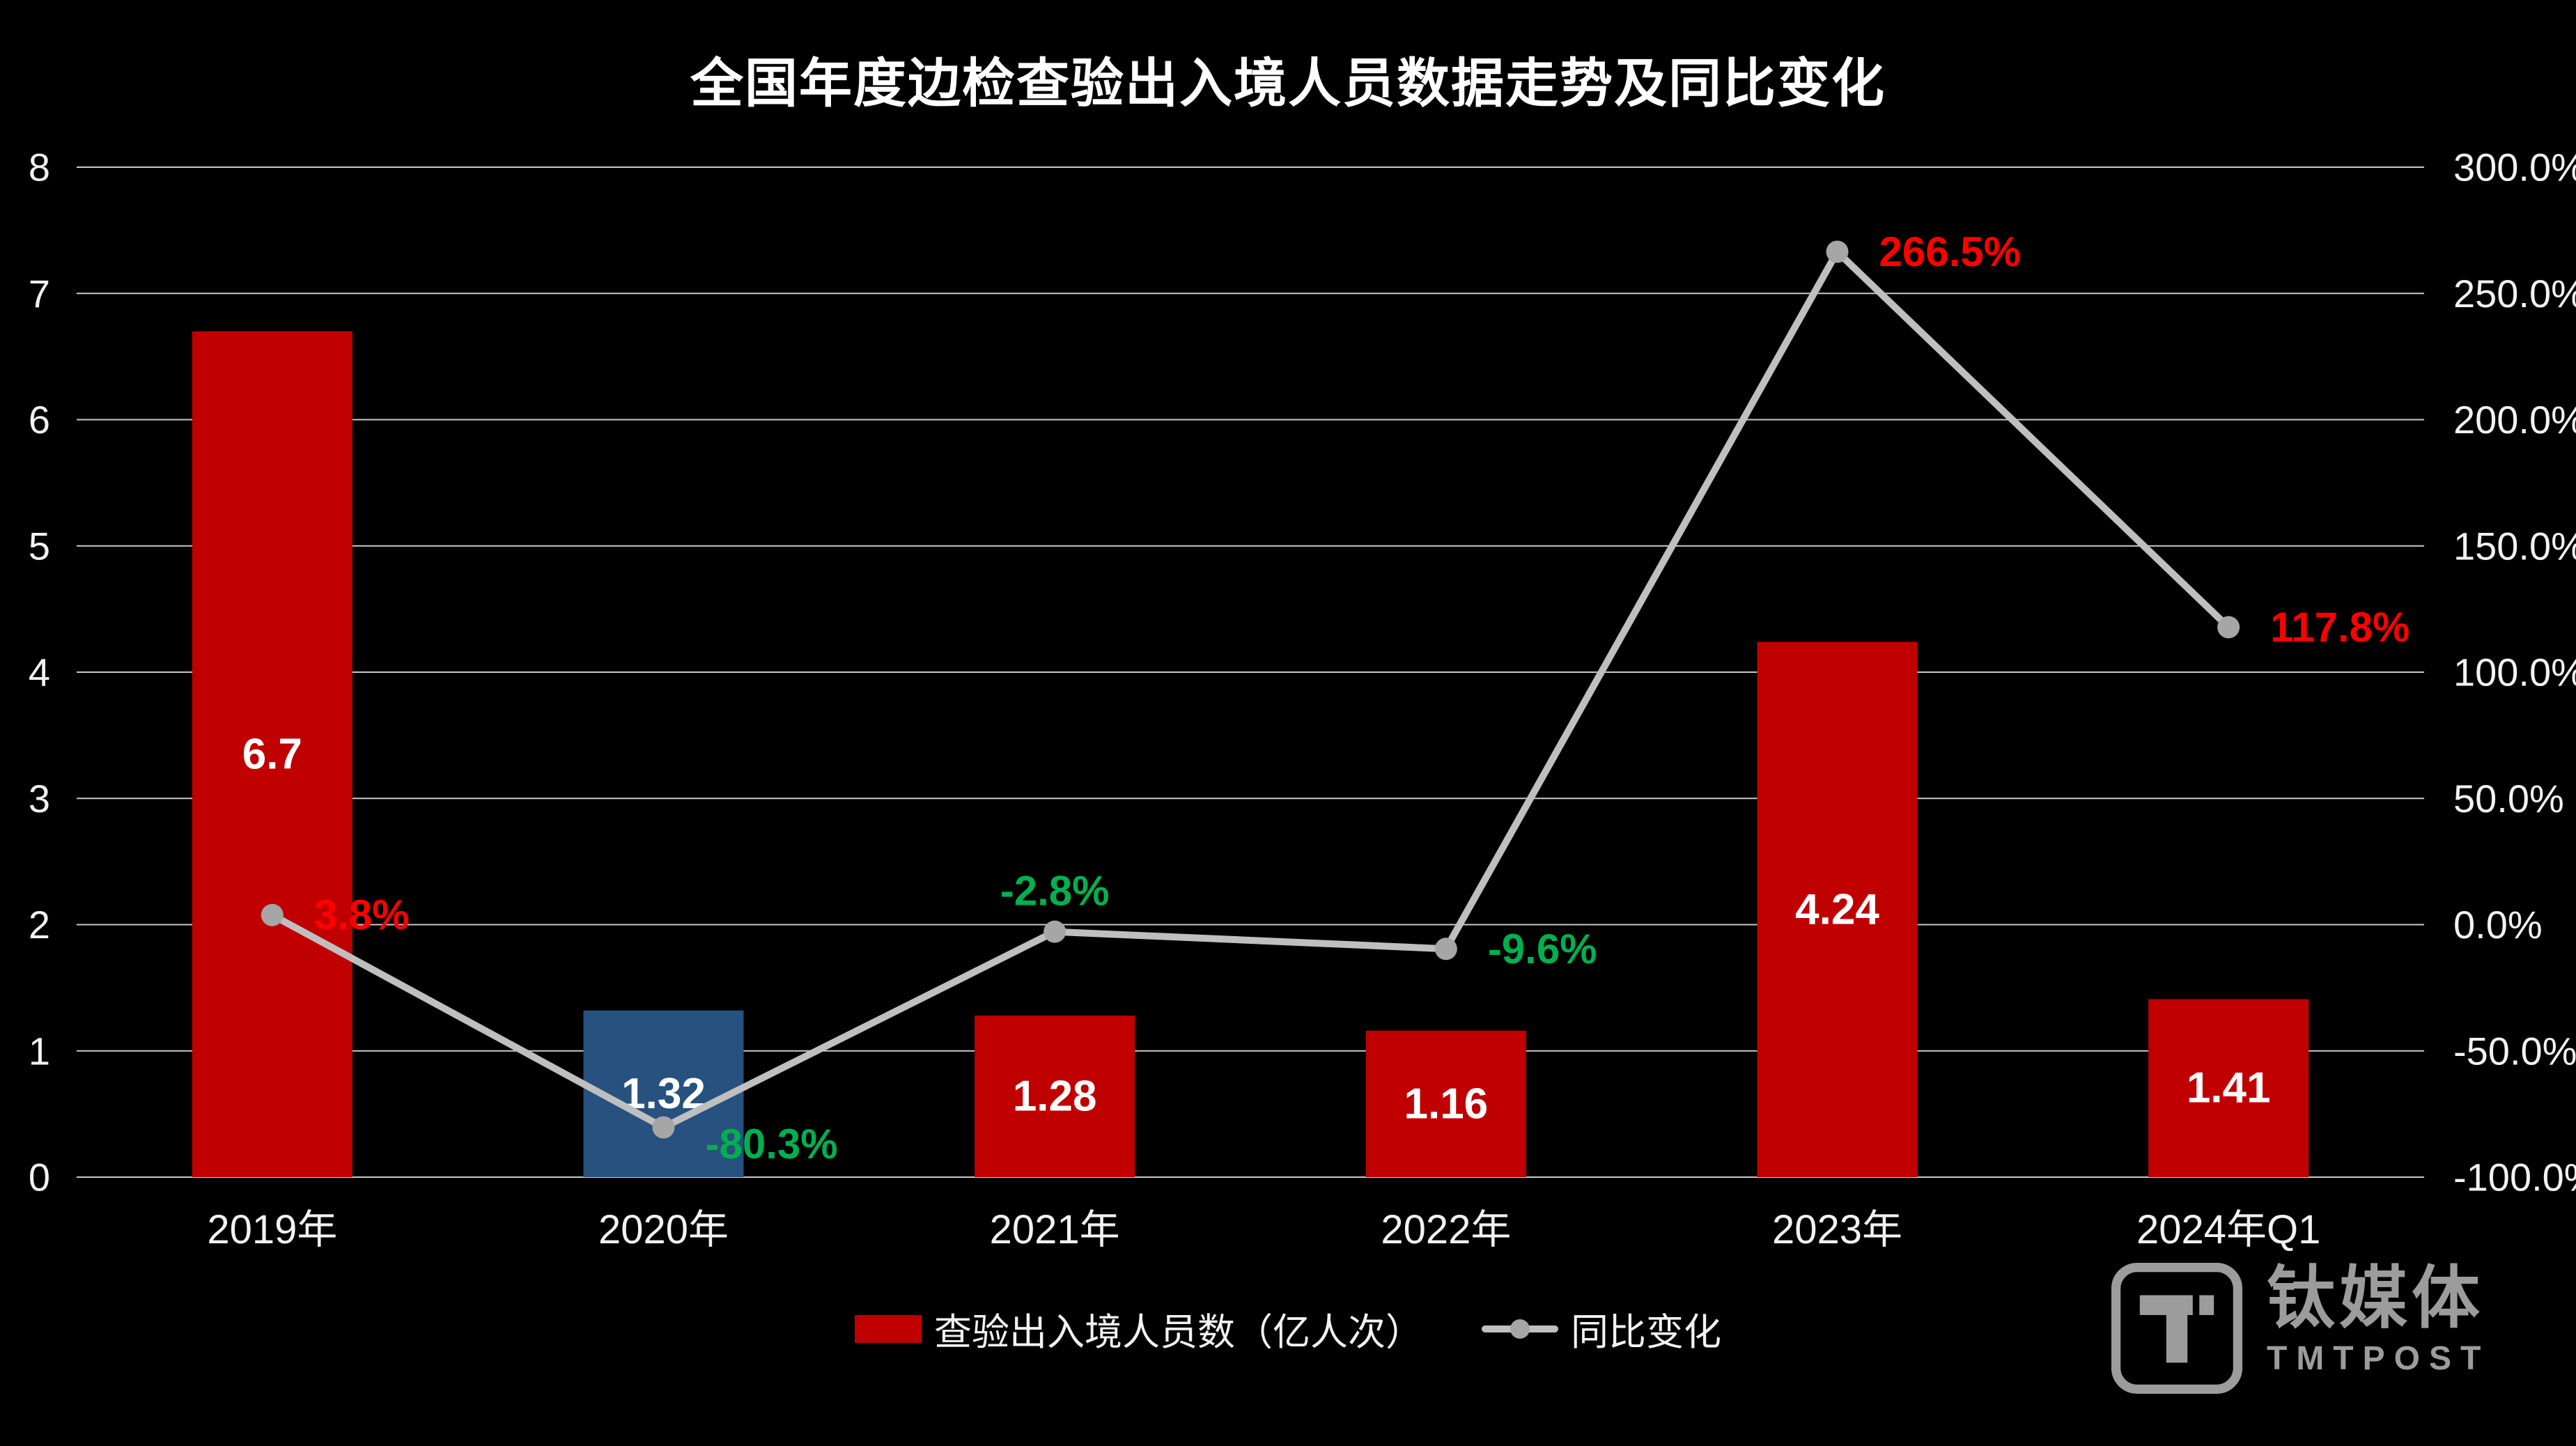 This screenshot has height=1446, width=2576. What do you see at coordinates (1542, 949) in the screenshot?
I see `line-value-label: -9.6%` at bounding box center [1542, 949].